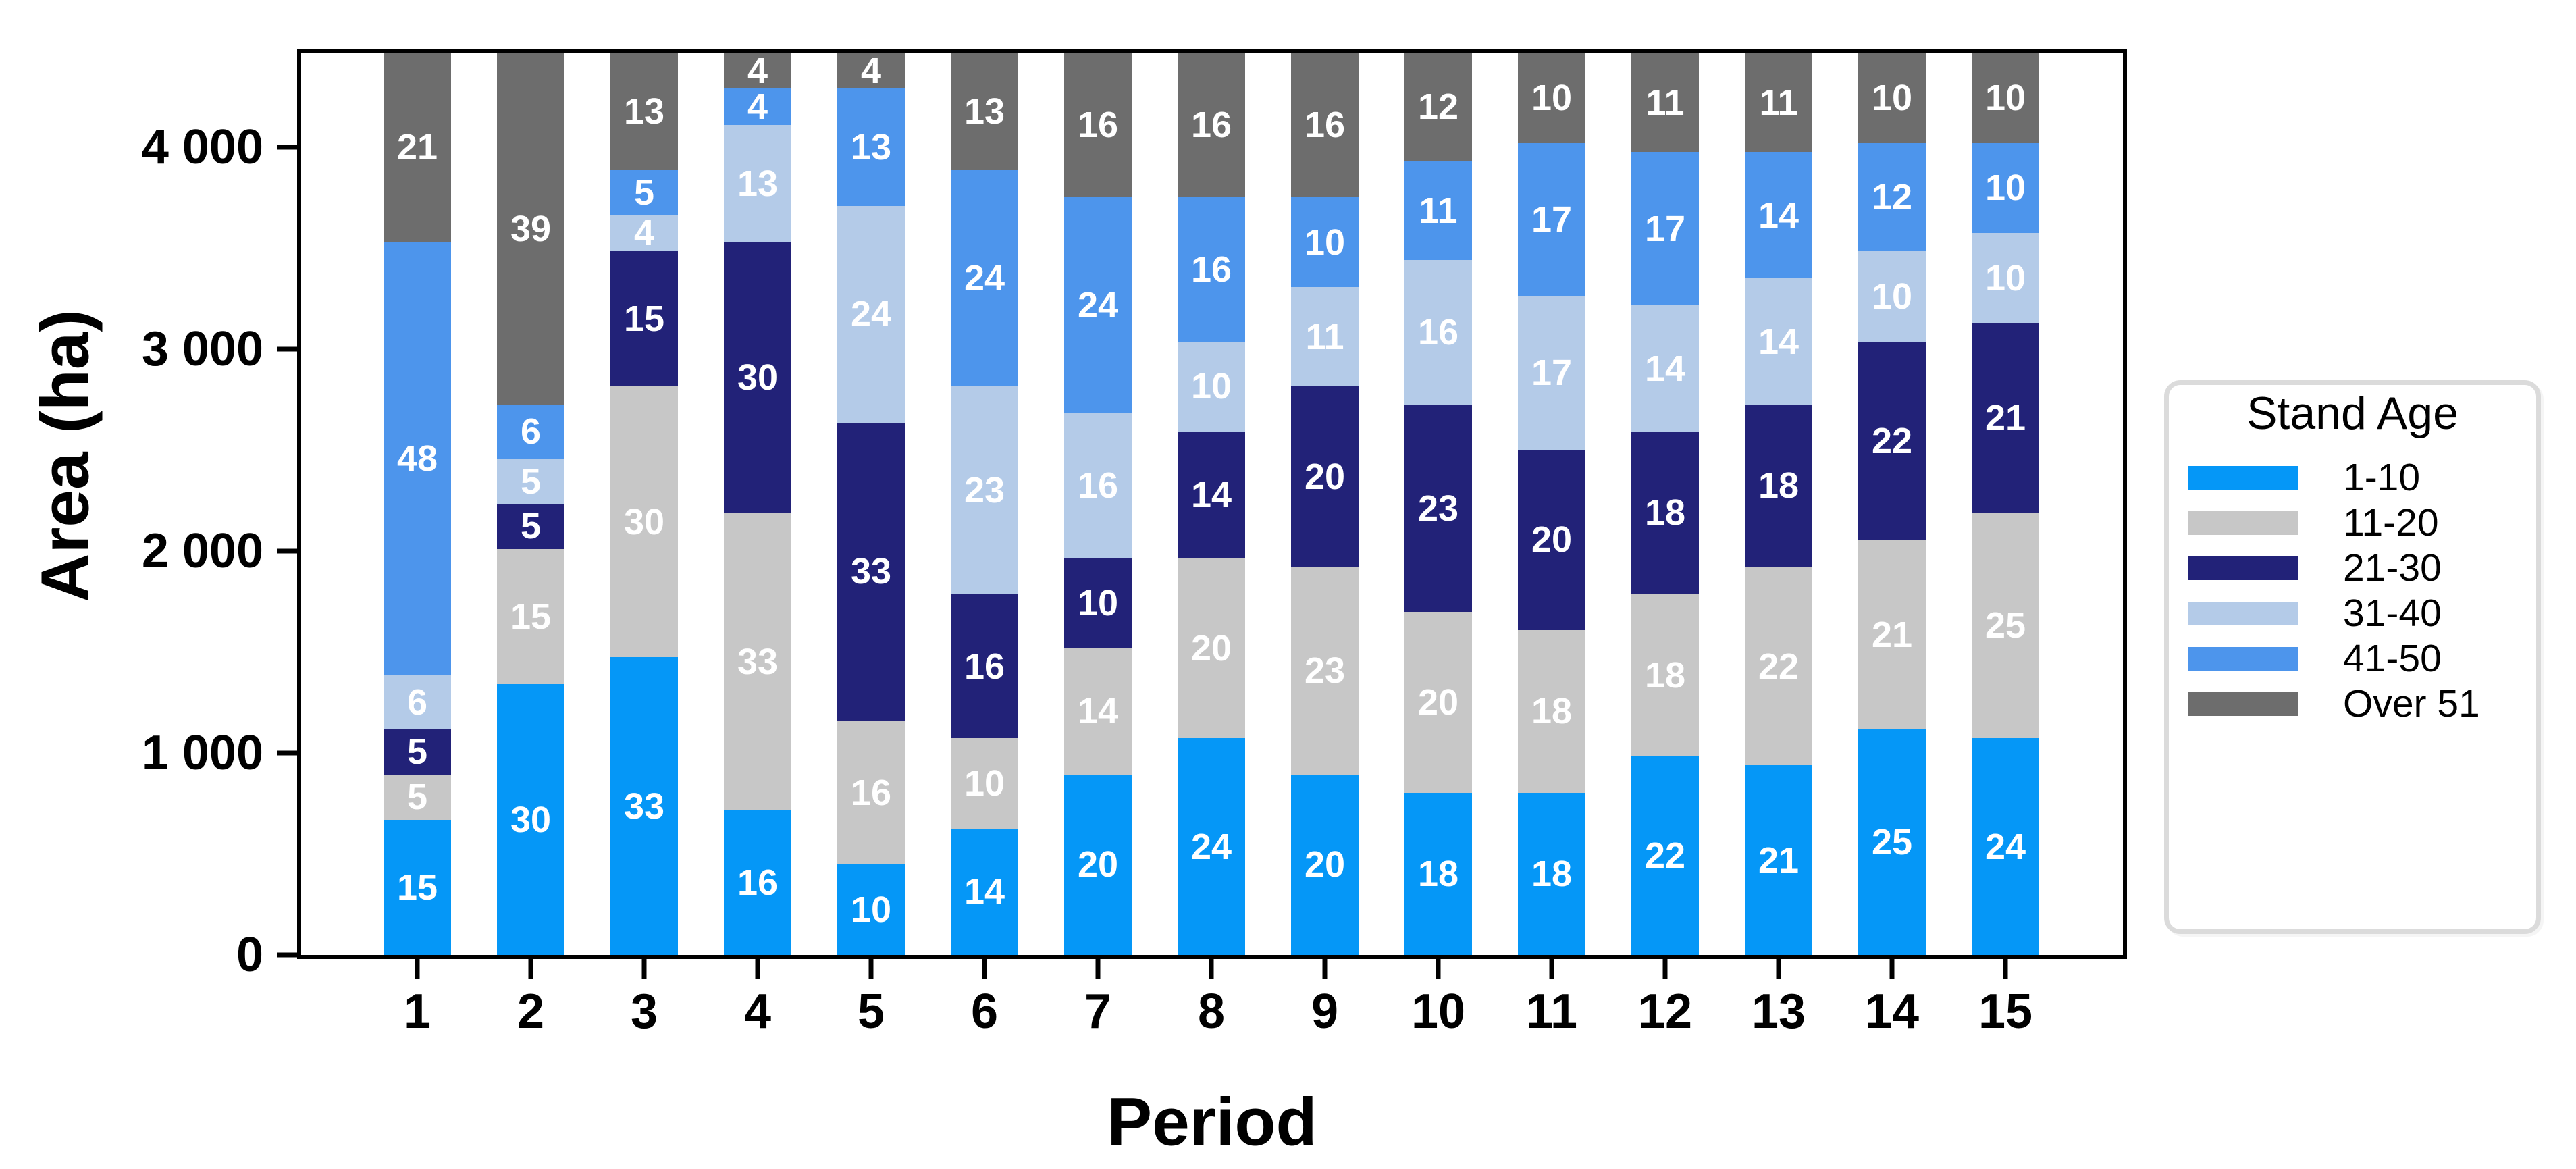 This screenshot has width=2576, height=1169. I want to click on bar-segment-1-10: 25, so click(1892, 842).